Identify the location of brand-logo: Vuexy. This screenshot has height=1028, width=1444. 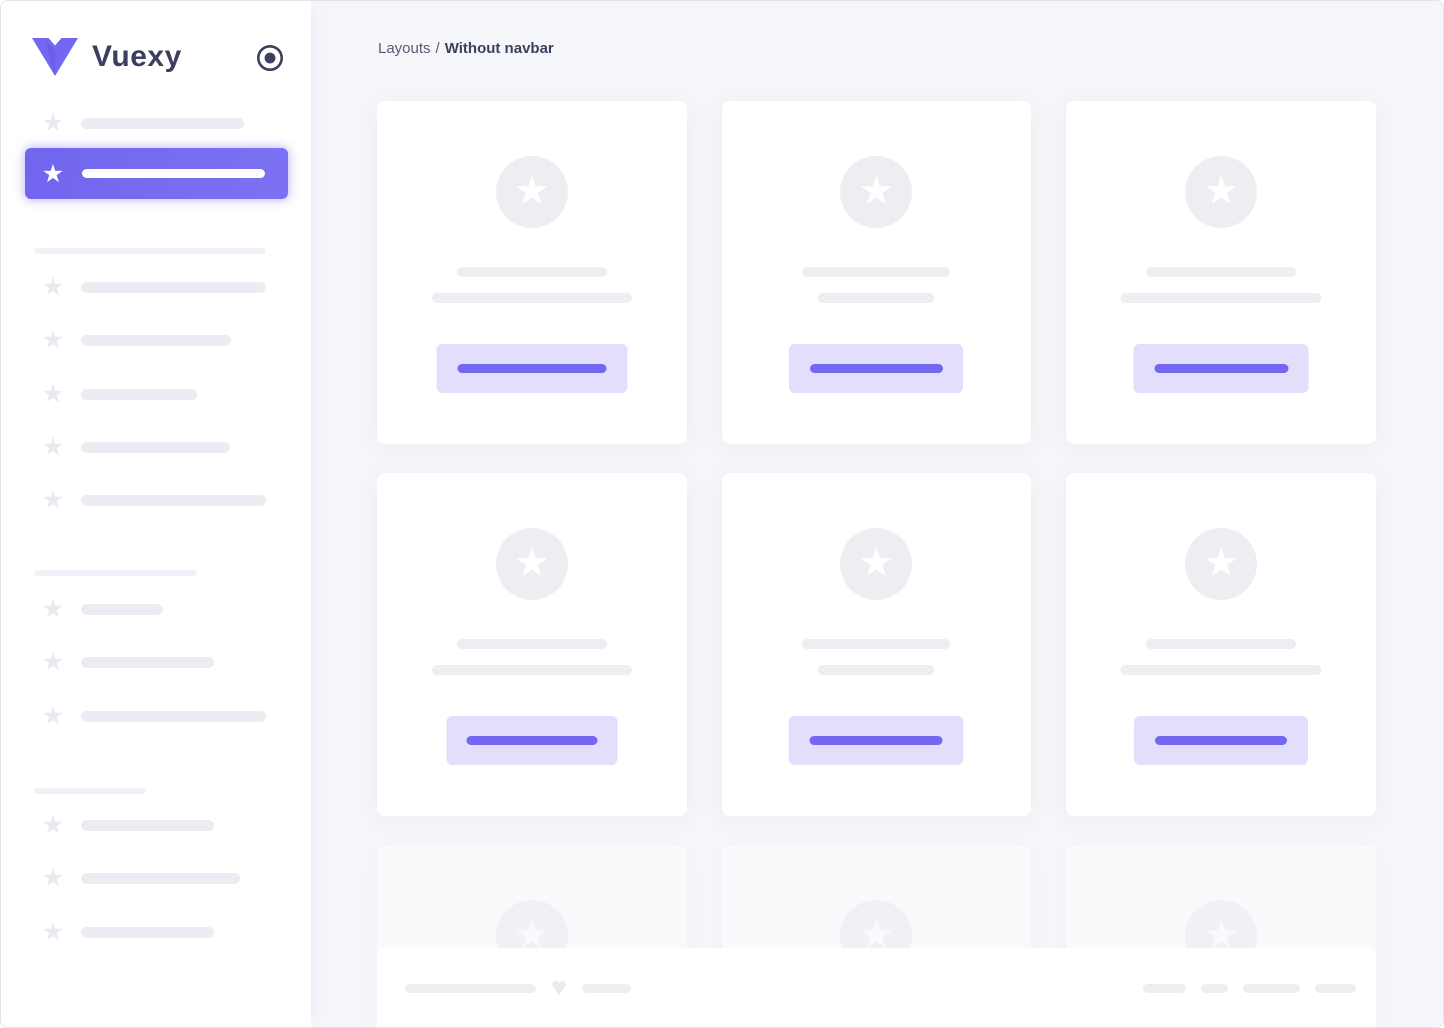
(106, 57).